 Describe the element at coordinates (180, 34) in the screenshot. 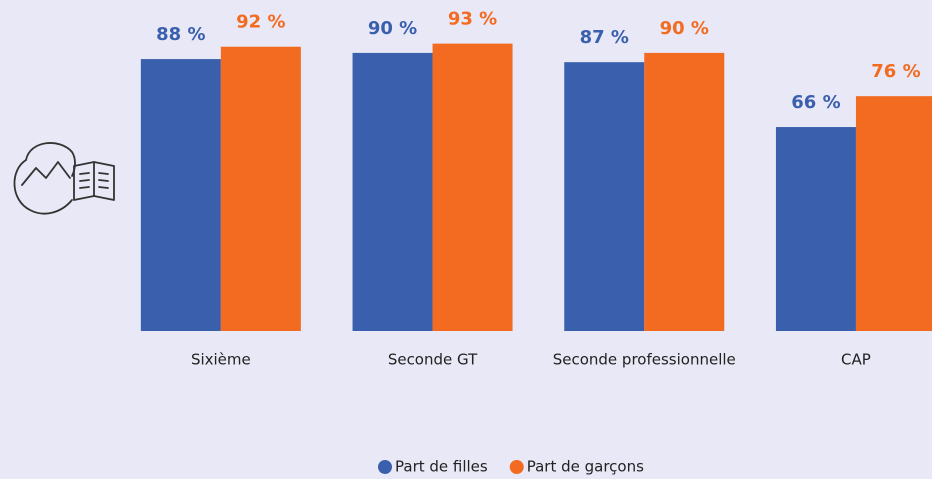

I see `value-label: 88 %` at that location.